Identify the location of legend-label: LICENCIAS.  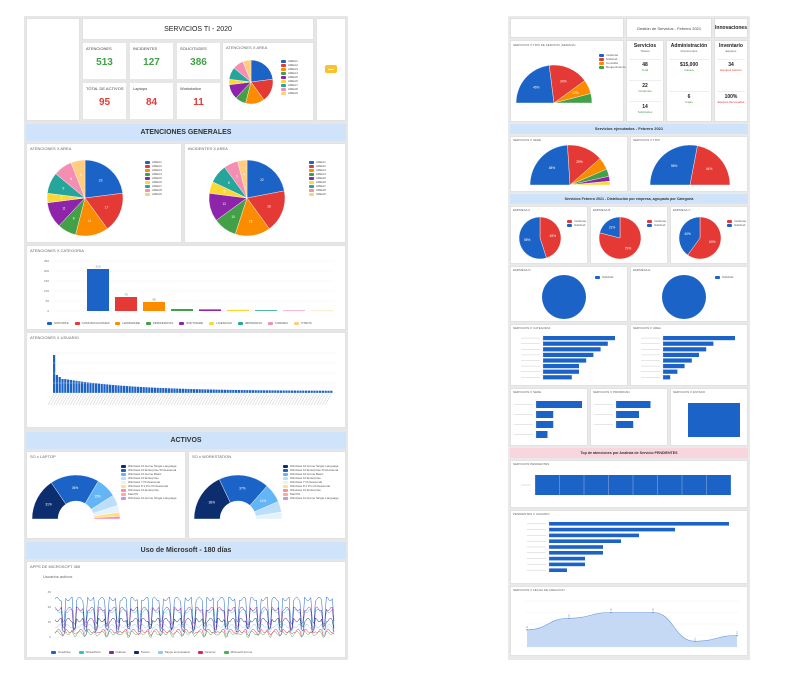
(224, 323).